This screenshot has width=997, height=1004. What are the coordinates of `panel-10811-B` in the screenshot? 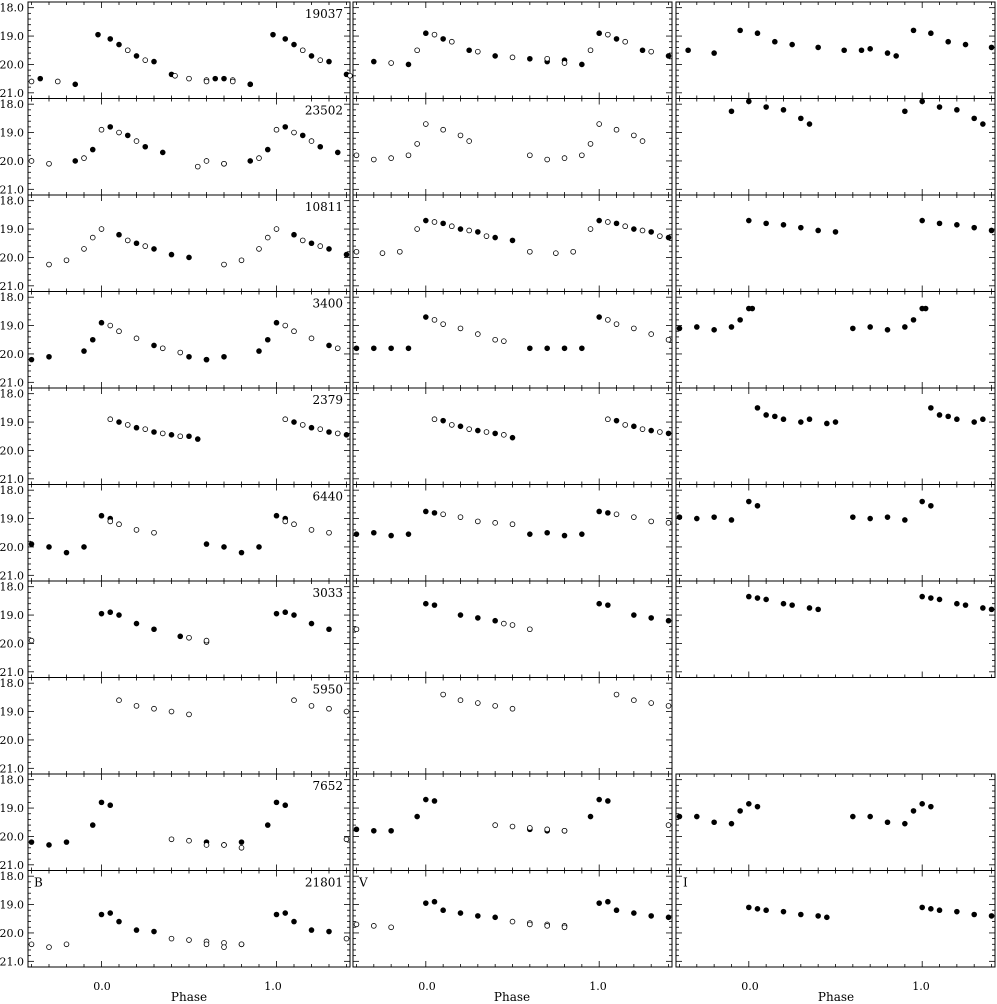 It's located at (189, 243).